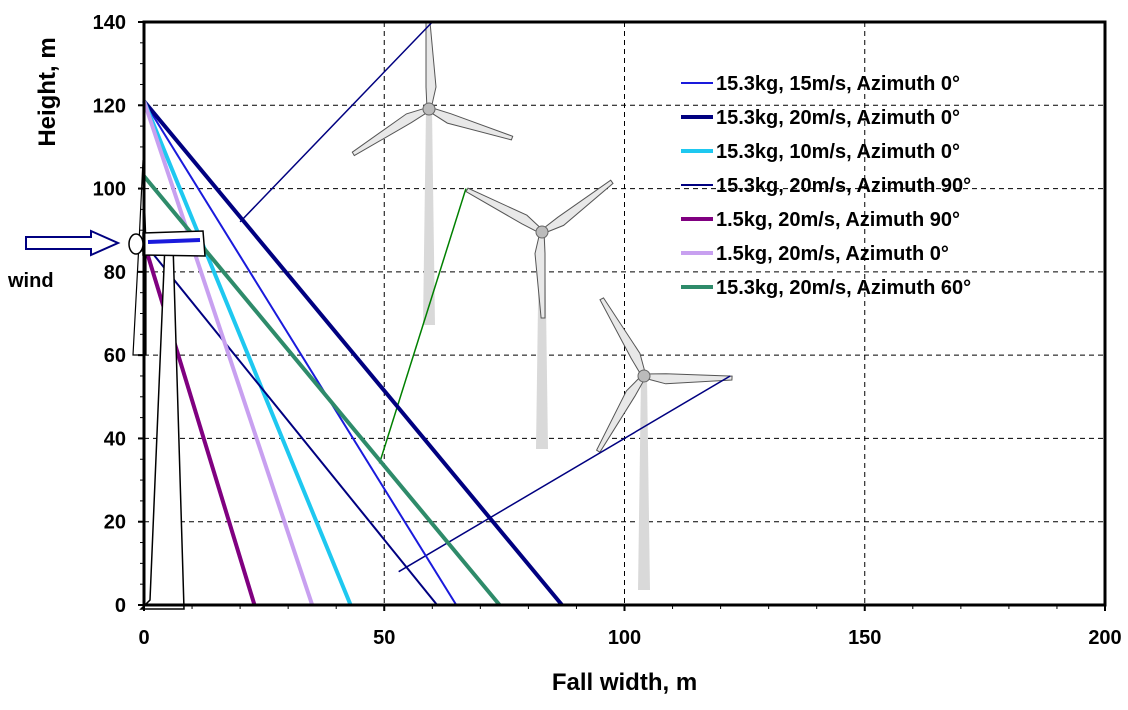 The image size is (1128, 710). Describe the element at coordinates (290, 424) in the screenshot. I see `series-line` at that location.